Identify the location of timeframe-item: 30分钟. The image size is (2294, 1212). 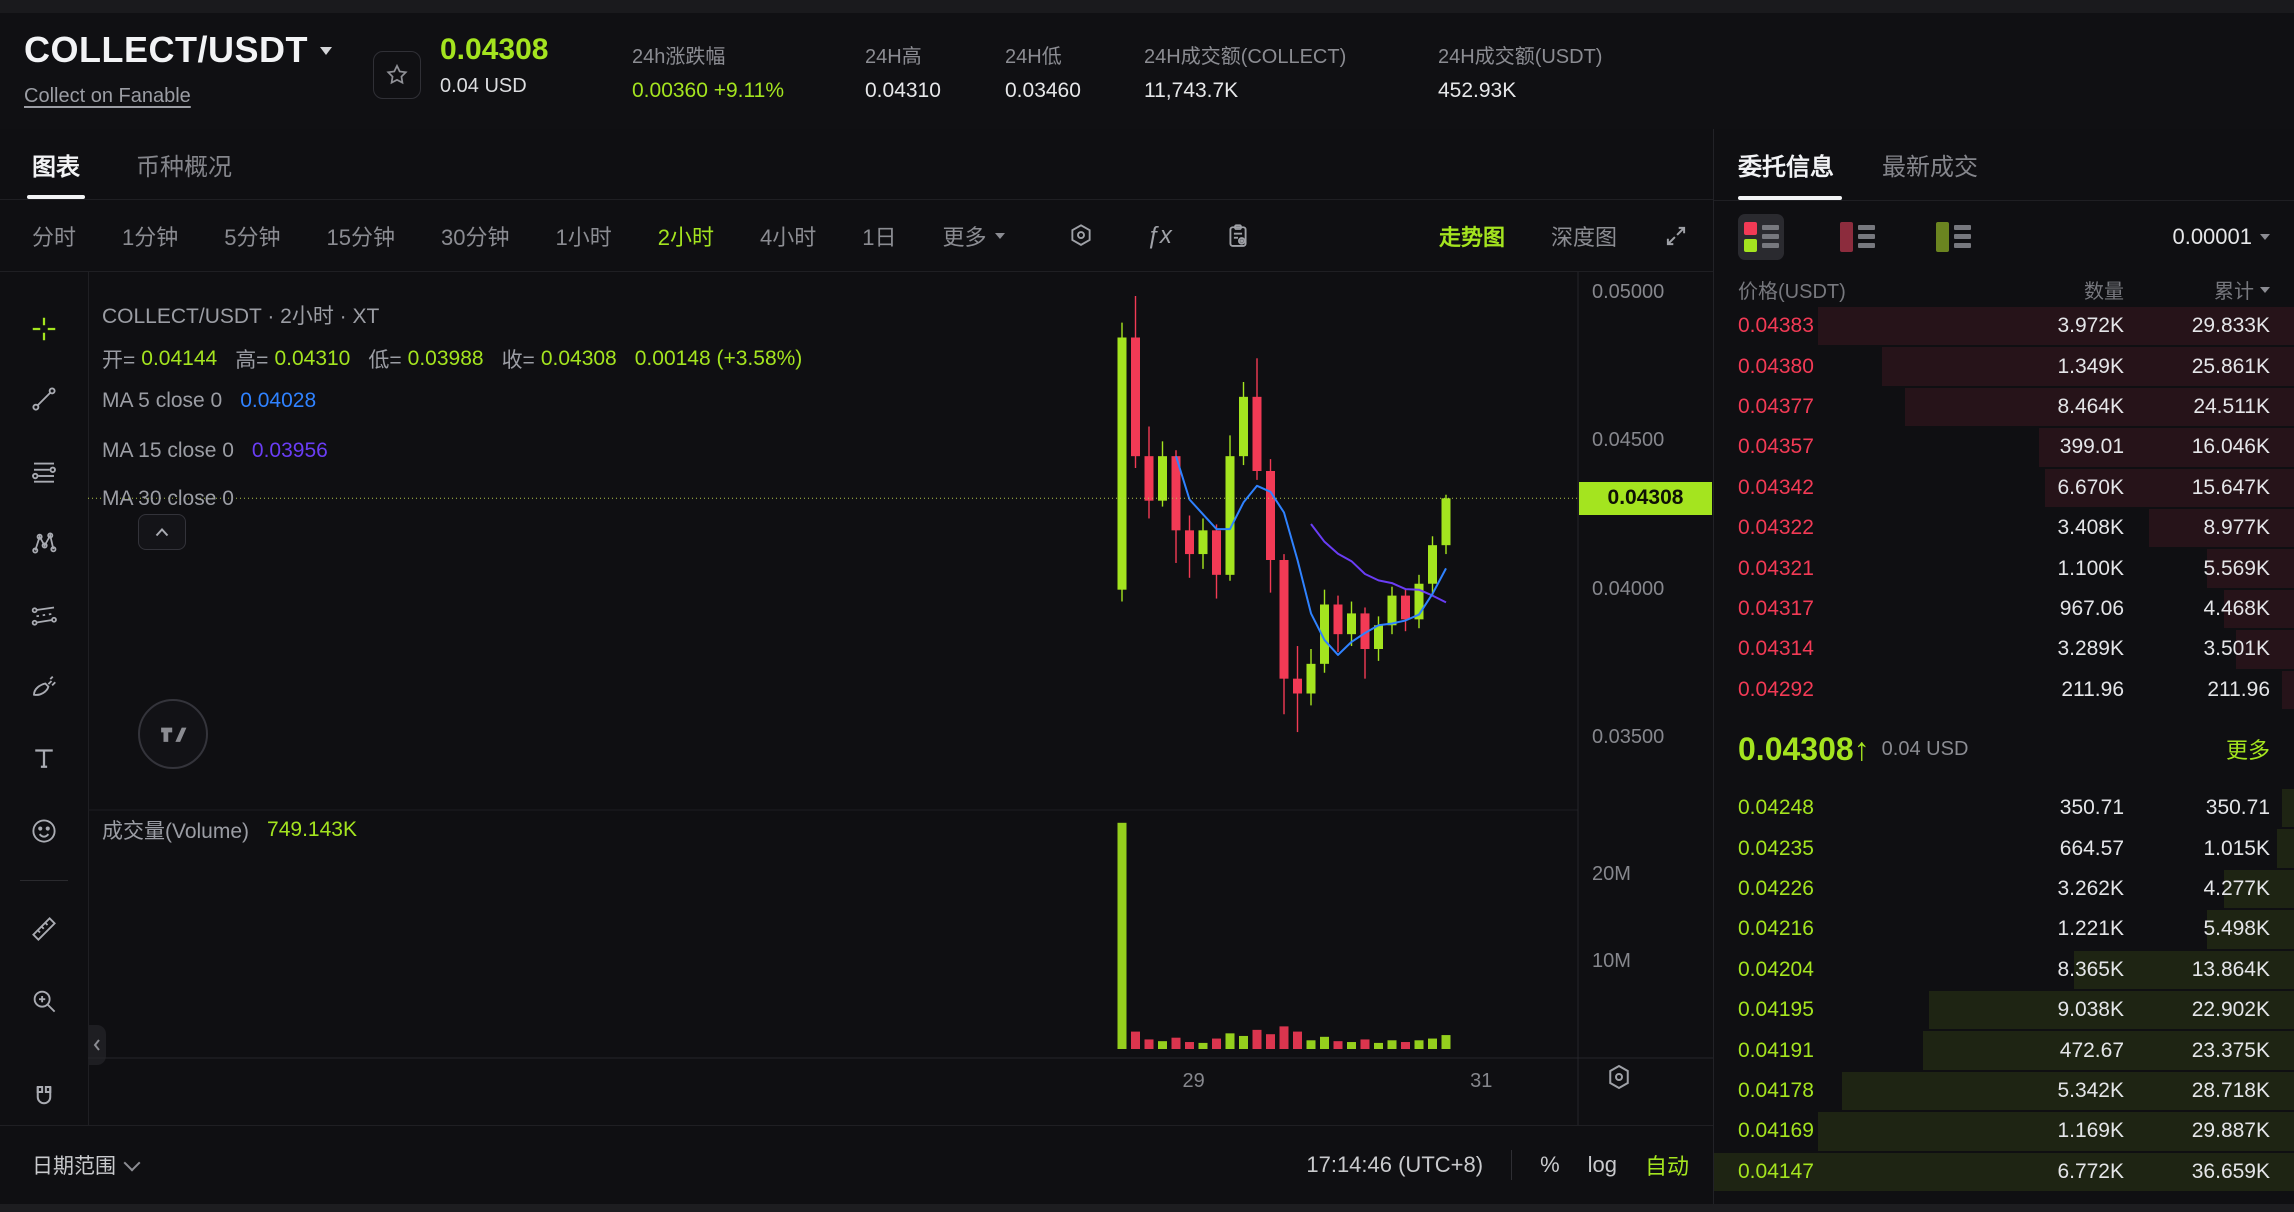
(475, 237).